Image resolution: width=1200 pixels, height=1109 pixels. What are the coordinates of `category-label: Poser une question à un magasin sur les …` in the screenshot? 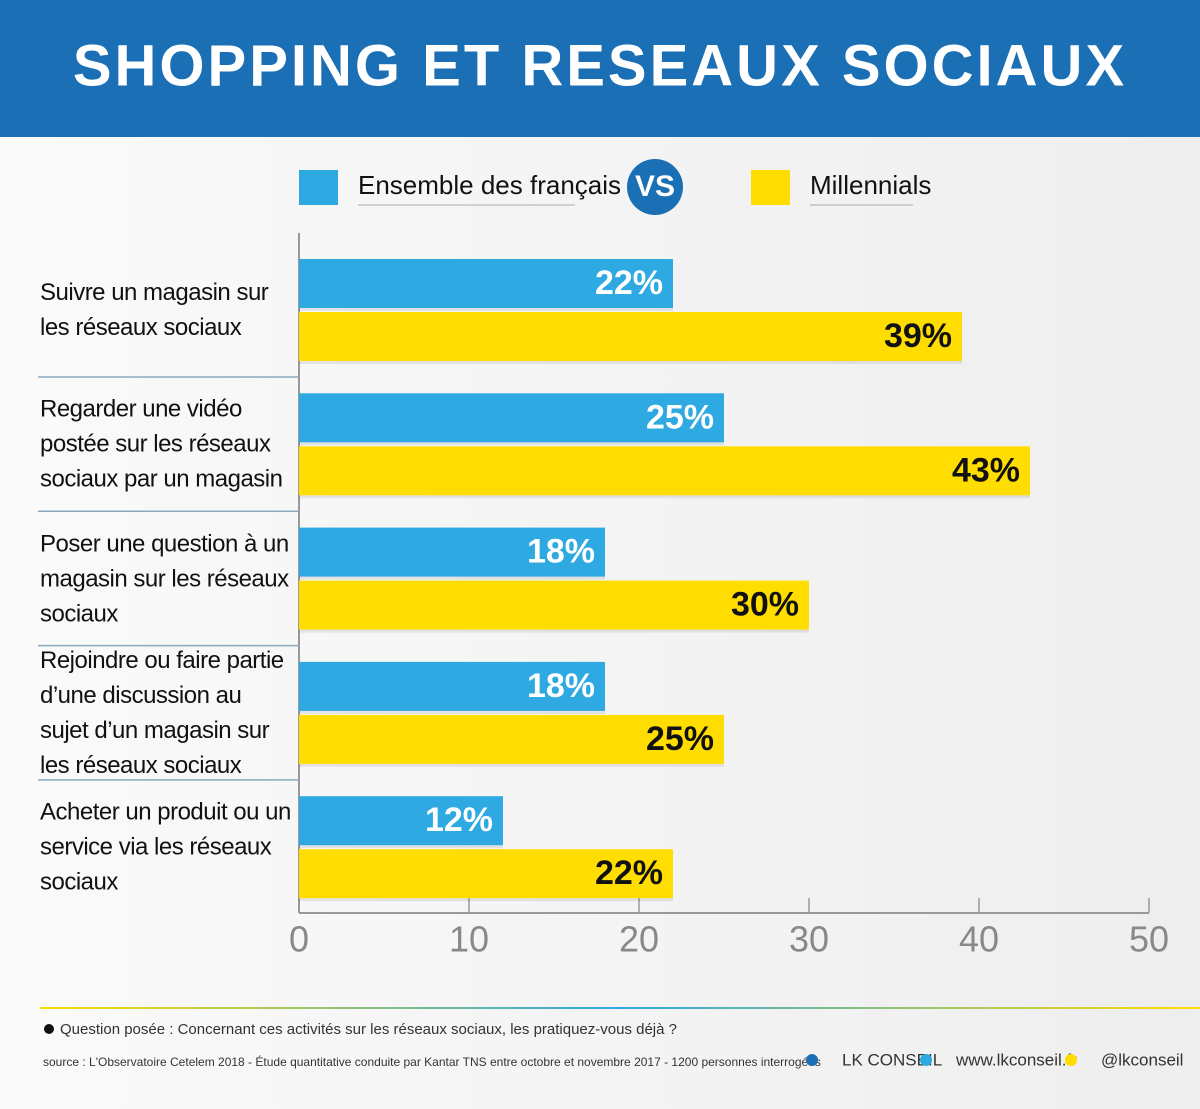 It's located at (164, 579).